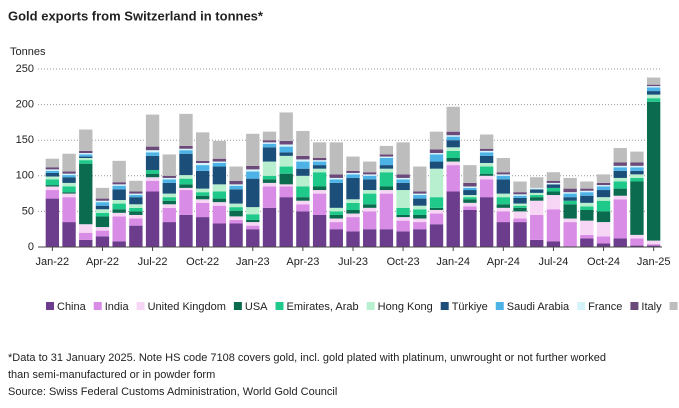 Image resolution: width=679 pixels, height=408 pixels. I want to click on x-tick-label: Apr-22, so click(102, 262).